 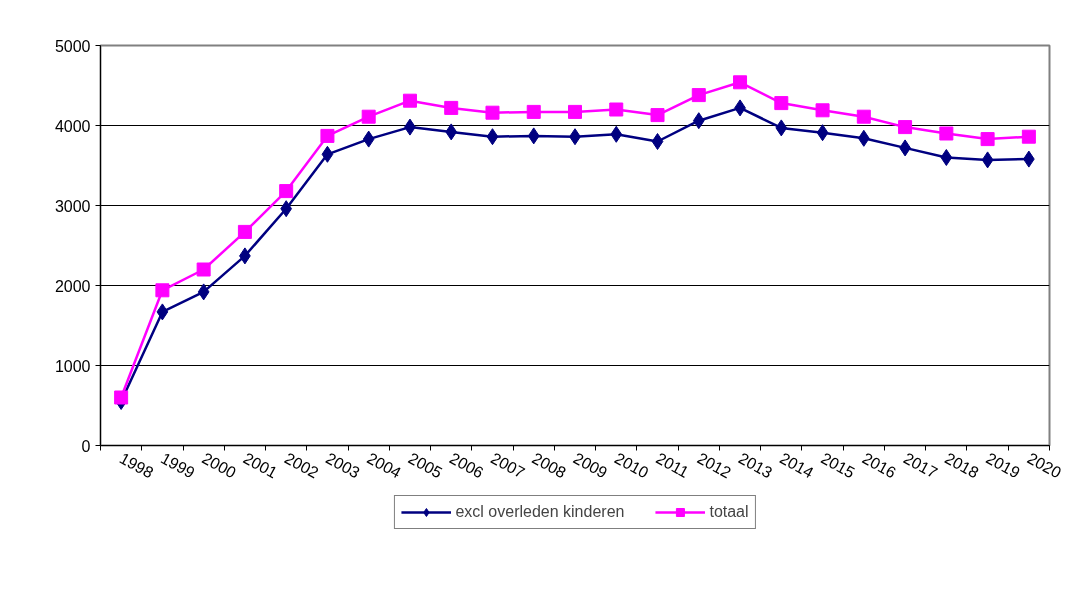 What do you see at coordinates (1044, 465) in the screenshot?
I see `x-tick-label: 2020` at bounding box center [1044, 465].